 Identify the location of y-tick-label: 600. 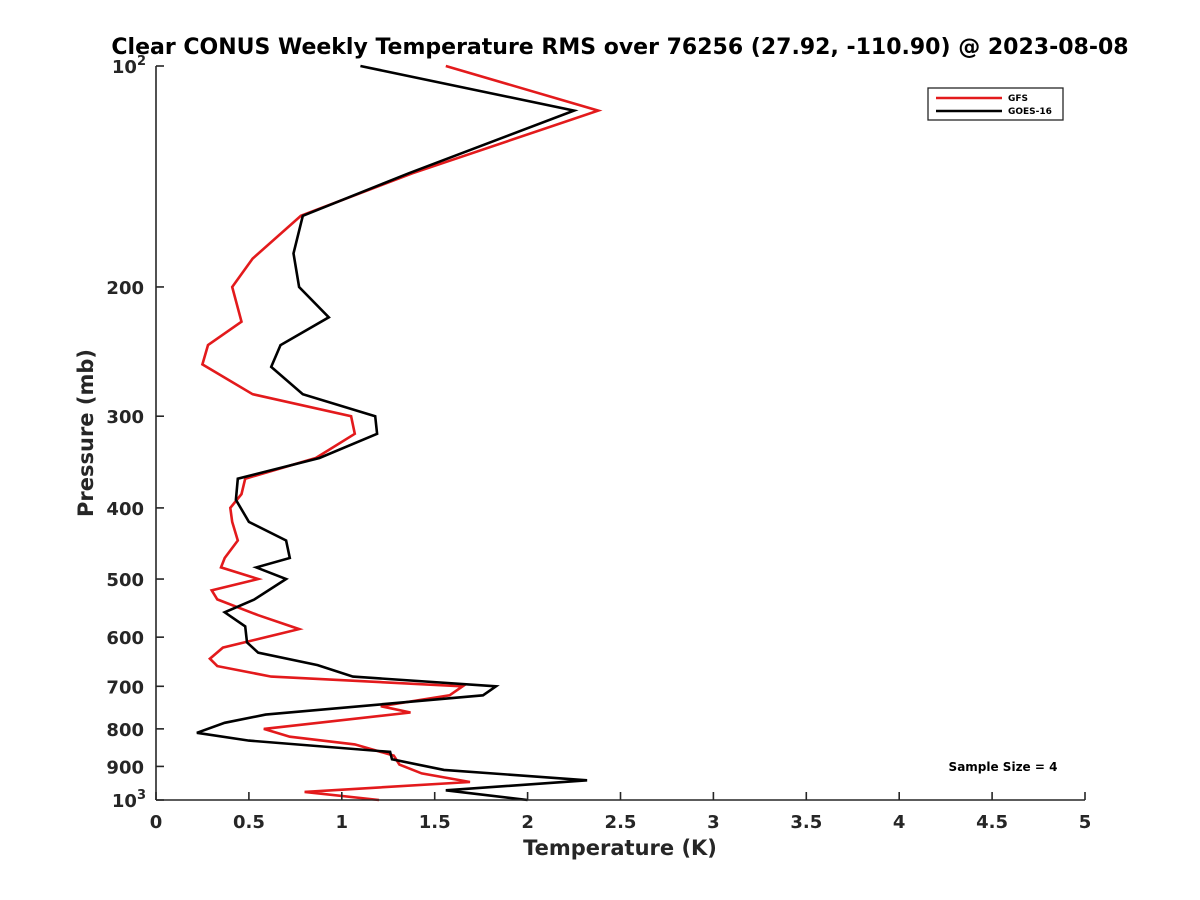
(125, 638).